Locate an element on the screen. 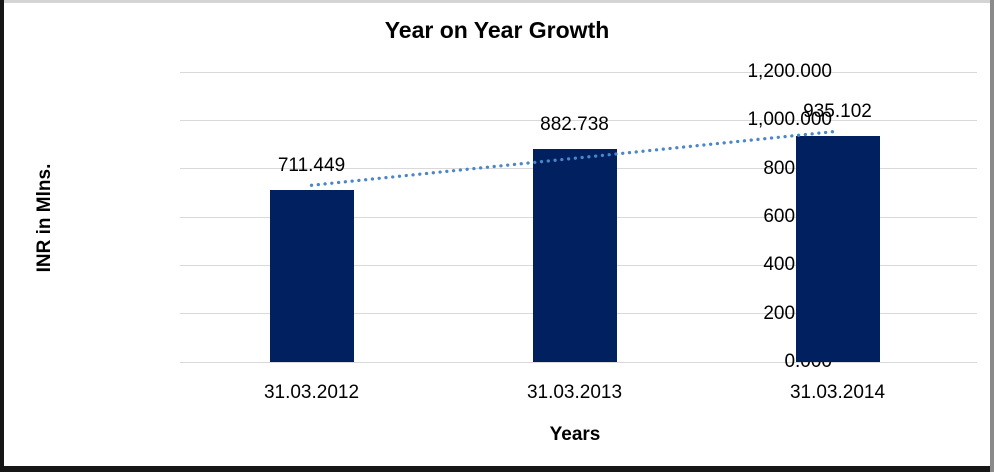 This screenshot has width=994, height=472. bar-value-label: 935.102 is located at coordinates (837, 112).